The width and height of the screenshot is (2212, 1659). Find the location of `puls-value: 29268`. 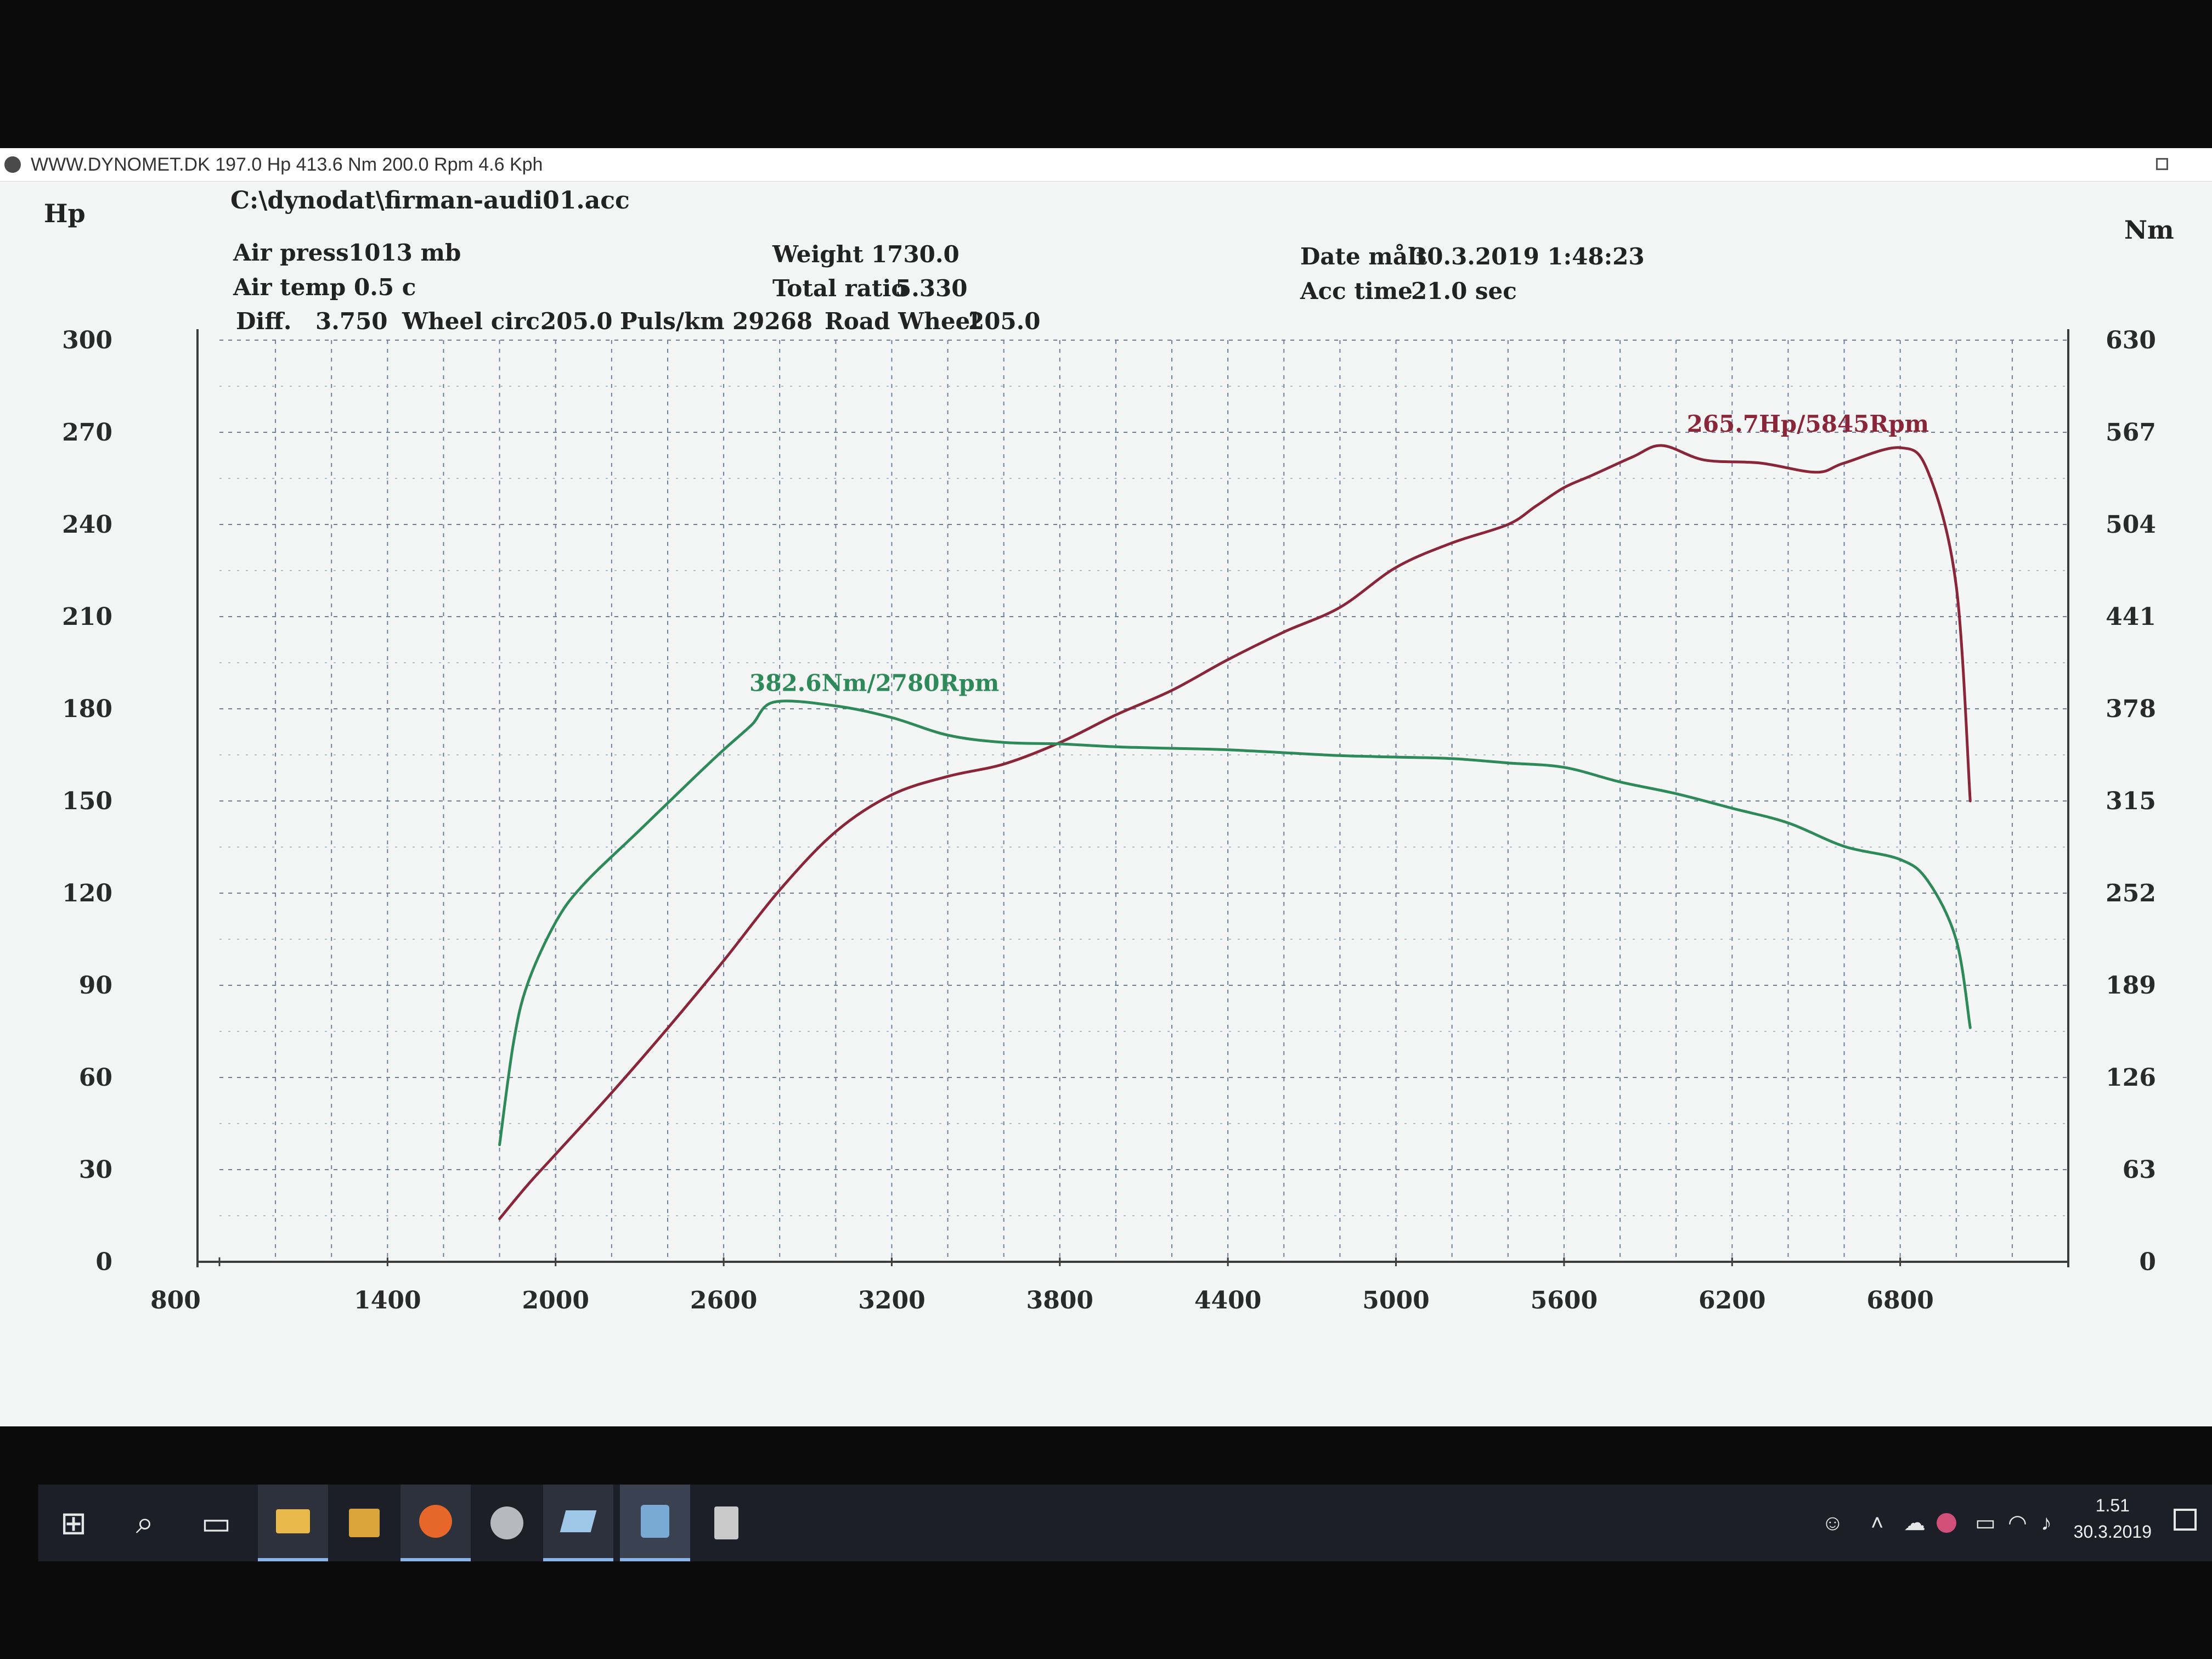

puls-value: 29268 is located at coordinates (772, 321).